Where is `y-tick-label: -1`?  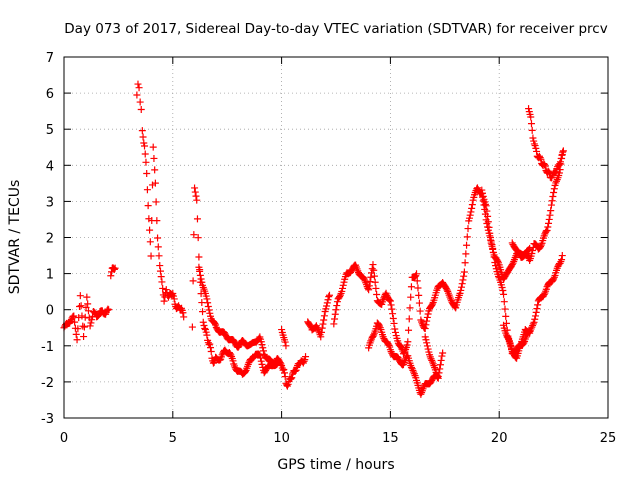
y-tick-label: -1 is located at coordinates (47, 347).